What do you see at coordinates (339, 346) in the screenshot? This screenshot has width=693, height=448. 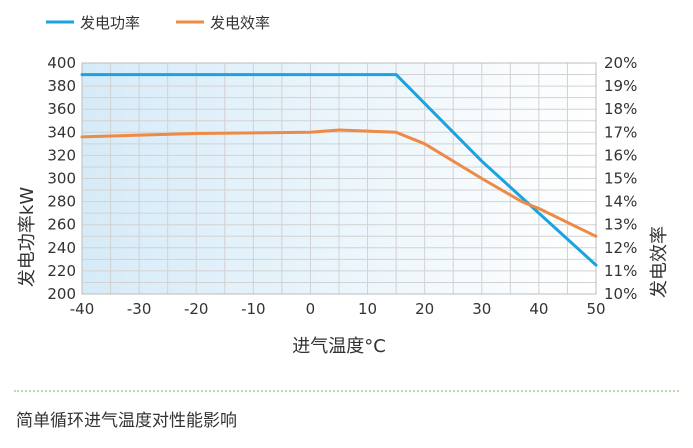 I see `x-axis-title: 进气温度°C` at bounding box center [339, 346].